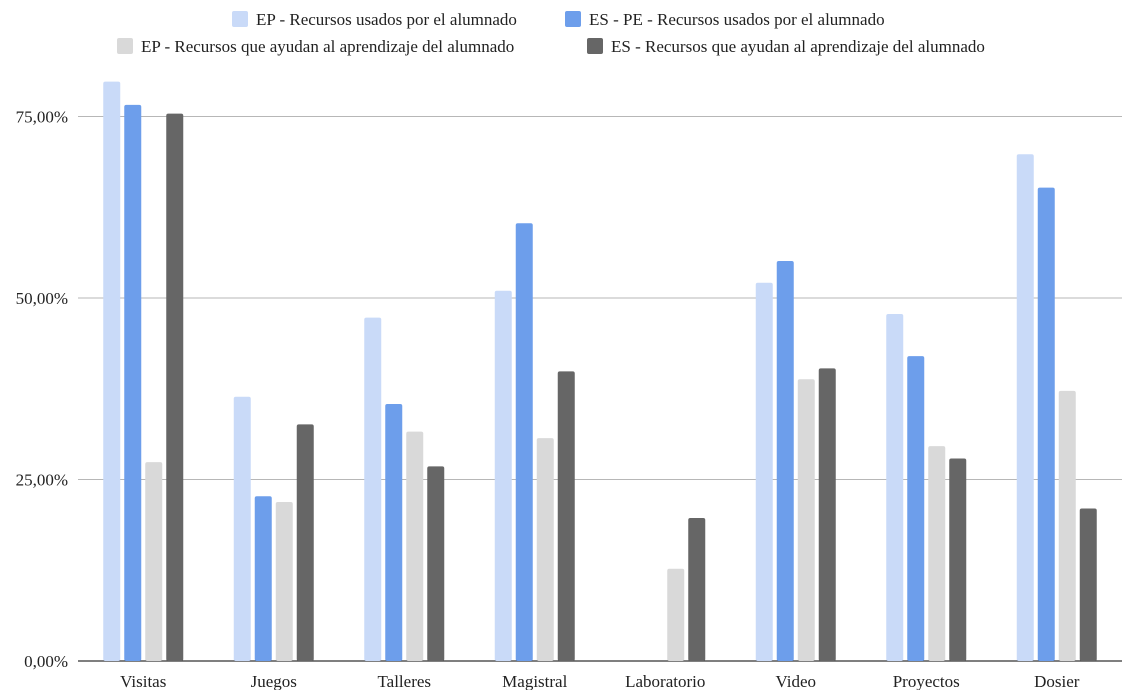 The width and height of the screenshot is (1136, 695). I want to click on y-tick-label: 75,00%, so click(42, 117).